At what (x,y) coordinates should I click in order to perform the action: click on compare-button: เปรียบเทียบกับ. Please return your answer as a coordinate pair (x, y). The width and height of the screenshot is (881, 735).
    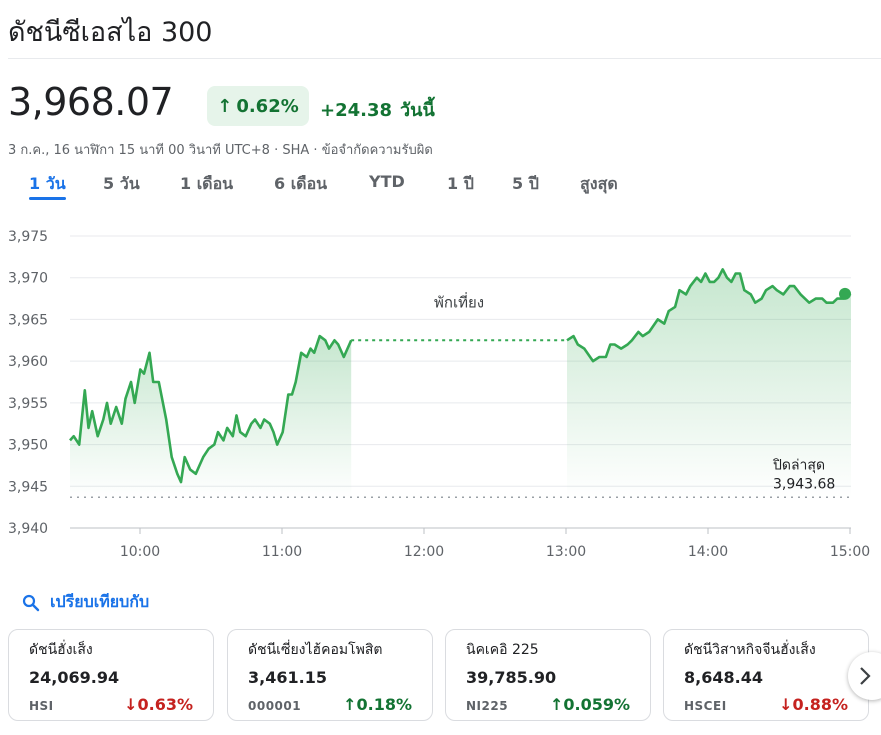
    Looking at the image, I should click on (85, 602).